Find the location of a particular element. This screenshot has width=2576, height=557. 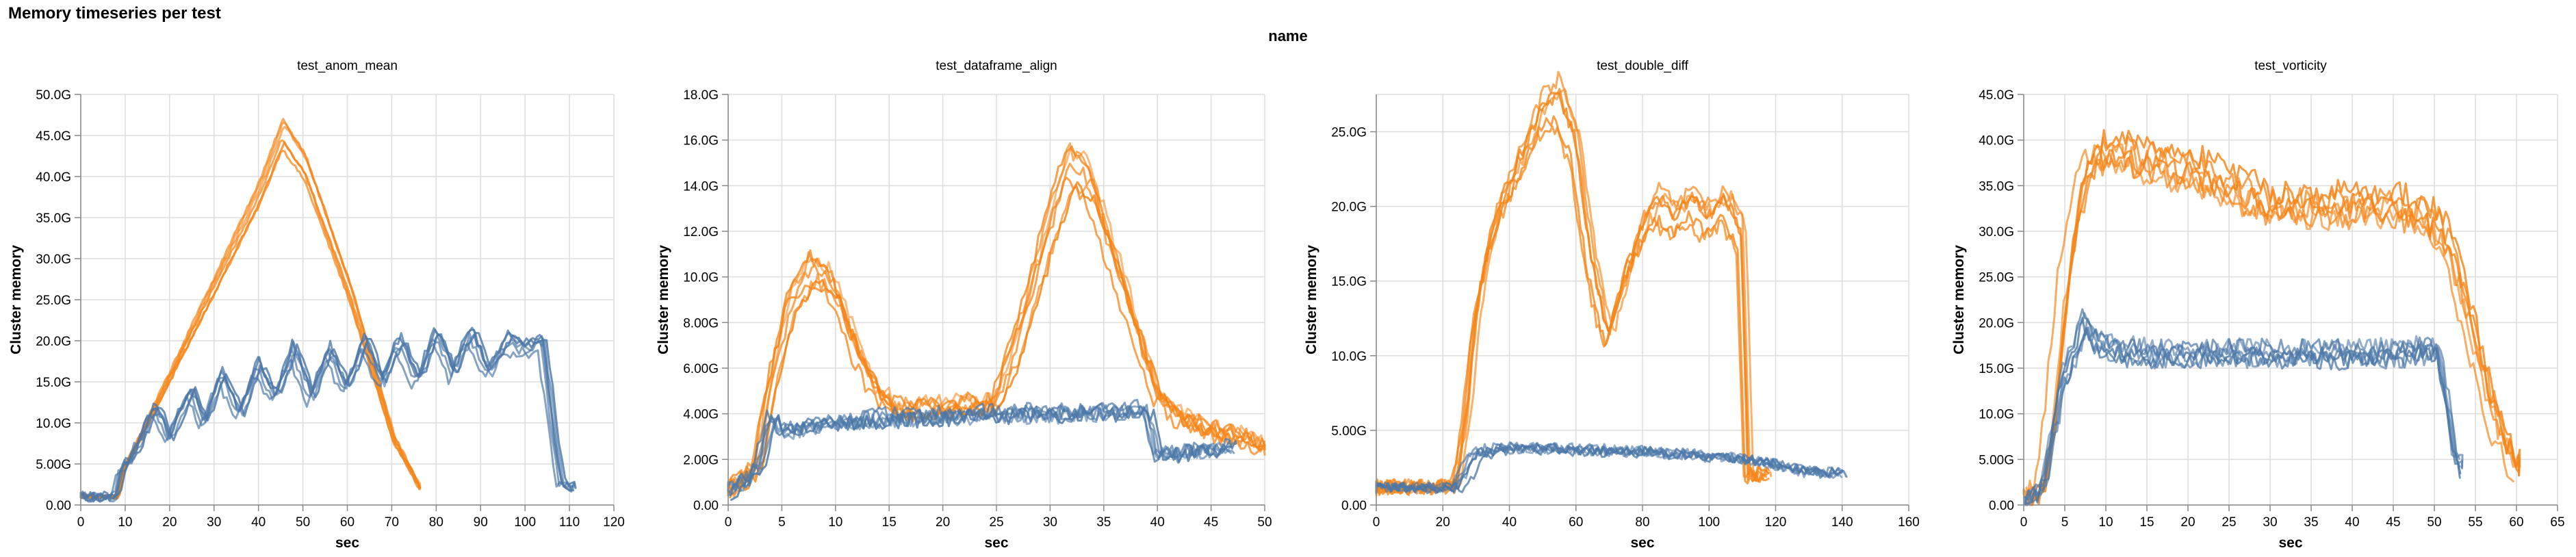

y-tick-label: 16.0G is located at coordinates (701, 141).